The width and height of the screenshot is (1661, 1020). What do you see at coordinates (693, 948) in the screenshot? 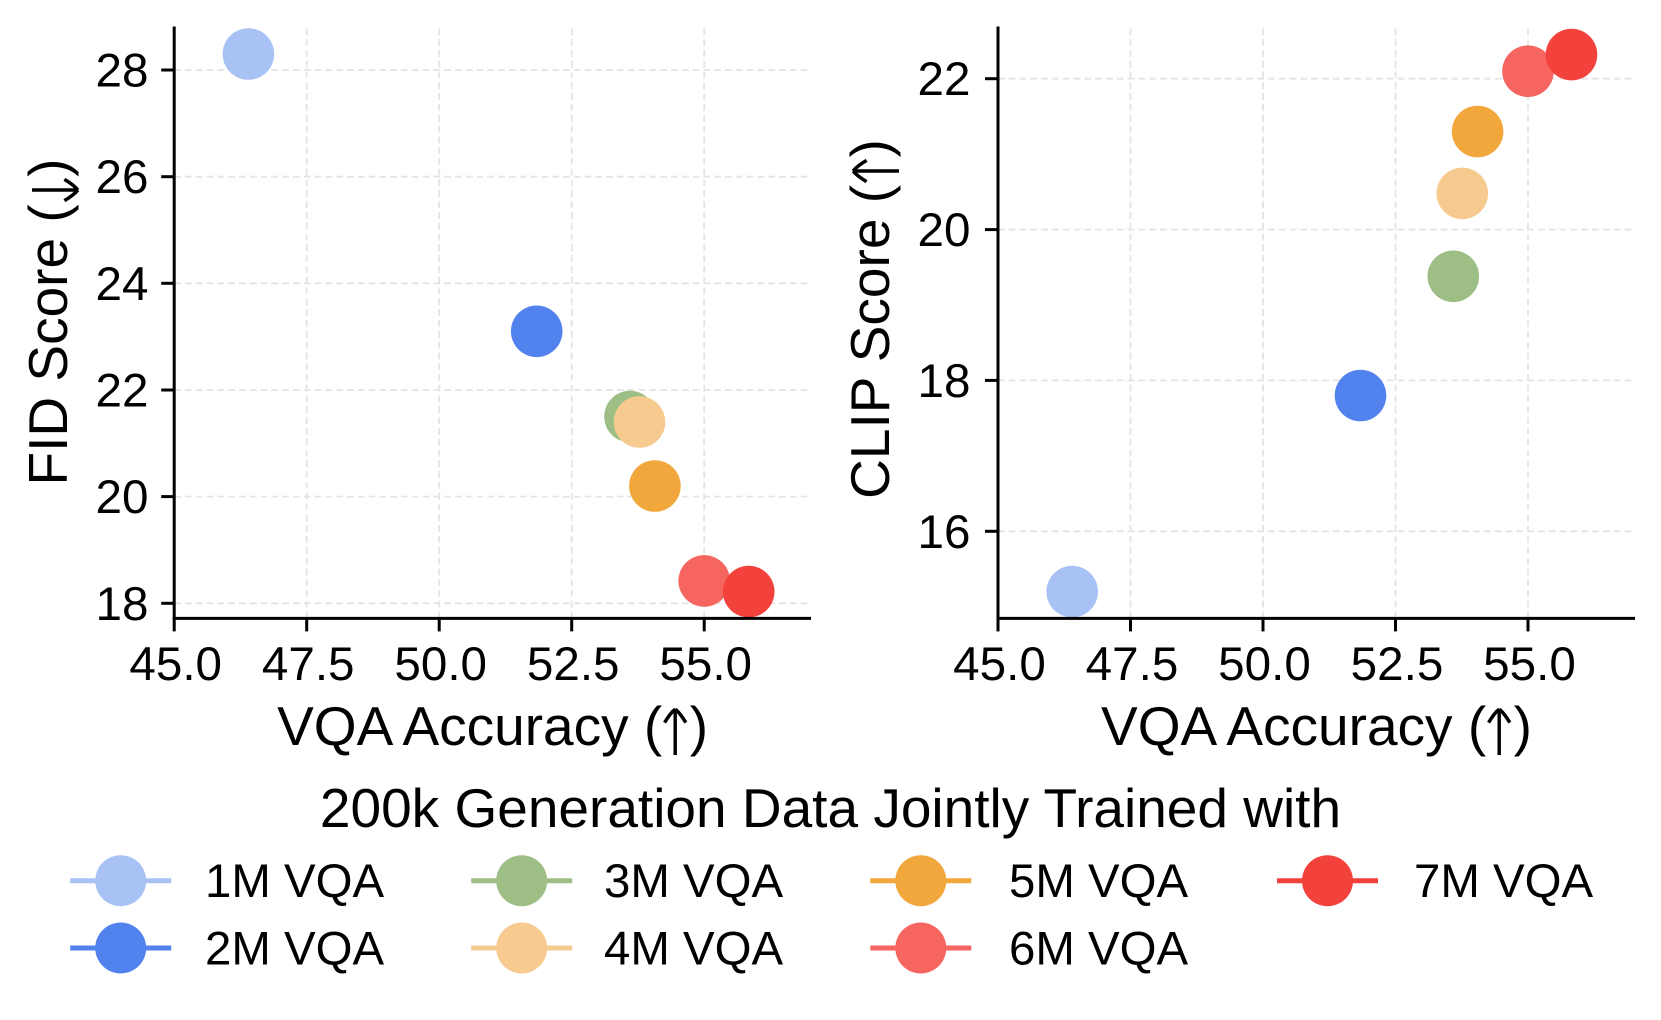
I see `svg-text: 4M VQA` at bounding box center [693, 948].